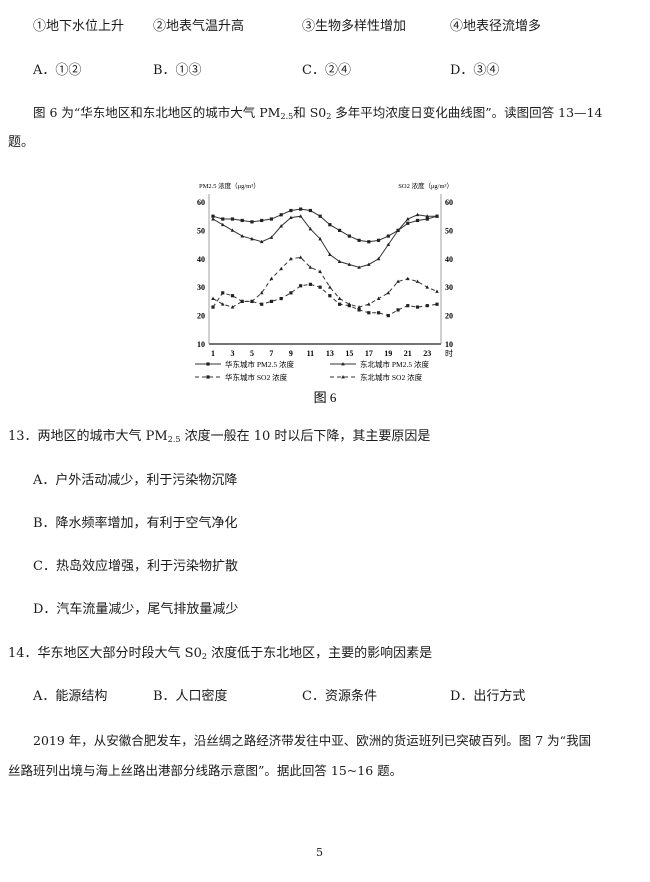 This screenshot has height=882, width=650. Describe the element at coordinates (201, 287) in the screenshot. I see `y-tick-left: 30` at that location.